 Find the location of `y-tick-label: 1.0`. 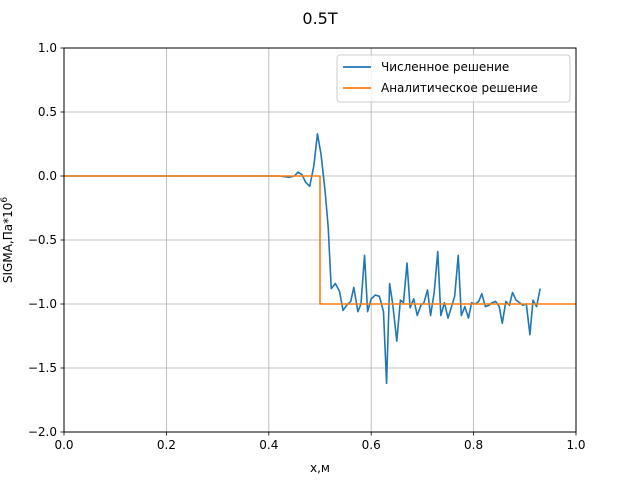

y-tick-label: 1.0 is located at coordinates (47, 48).